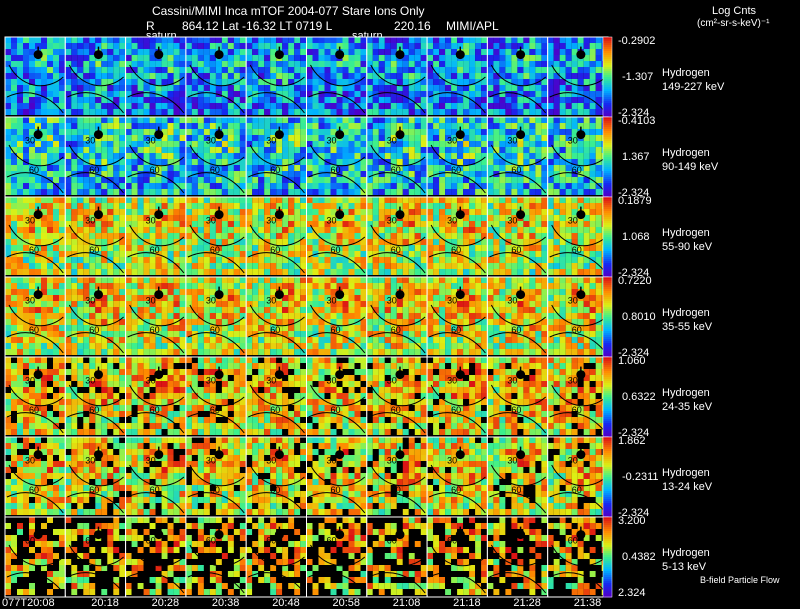 The width and height of the screenshot is (800, 609). What do you see at coordinates (396, 170) in the screenshot?
I see `contour-label: 60` at bounding box center [396, 170].